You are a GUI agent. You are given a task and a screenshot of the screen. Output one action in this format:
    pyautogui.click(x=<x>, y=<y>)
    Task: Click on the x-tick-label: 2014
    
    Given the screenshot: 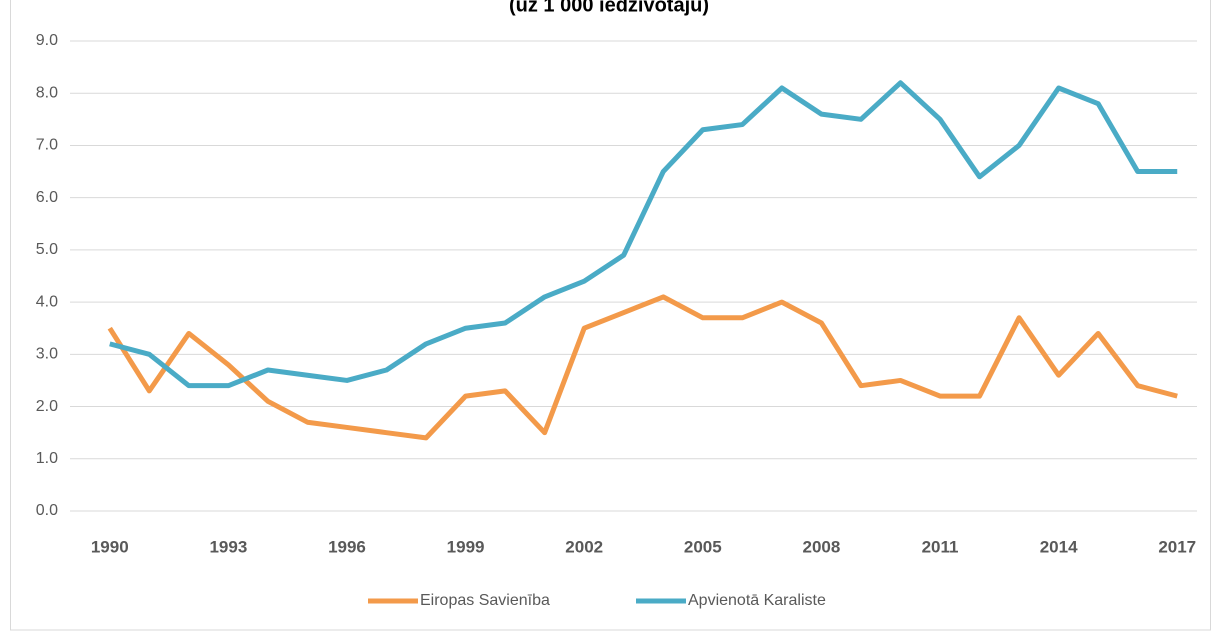 What is the action you would take?
    pyautogui.click(x=1059, y=546)
    